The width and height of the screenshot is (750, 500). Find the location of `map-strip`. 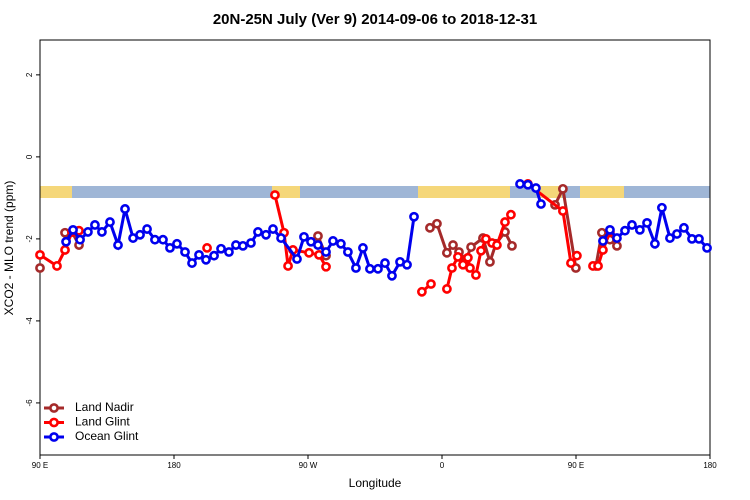

map-strip is located at coordinates (375, 192).